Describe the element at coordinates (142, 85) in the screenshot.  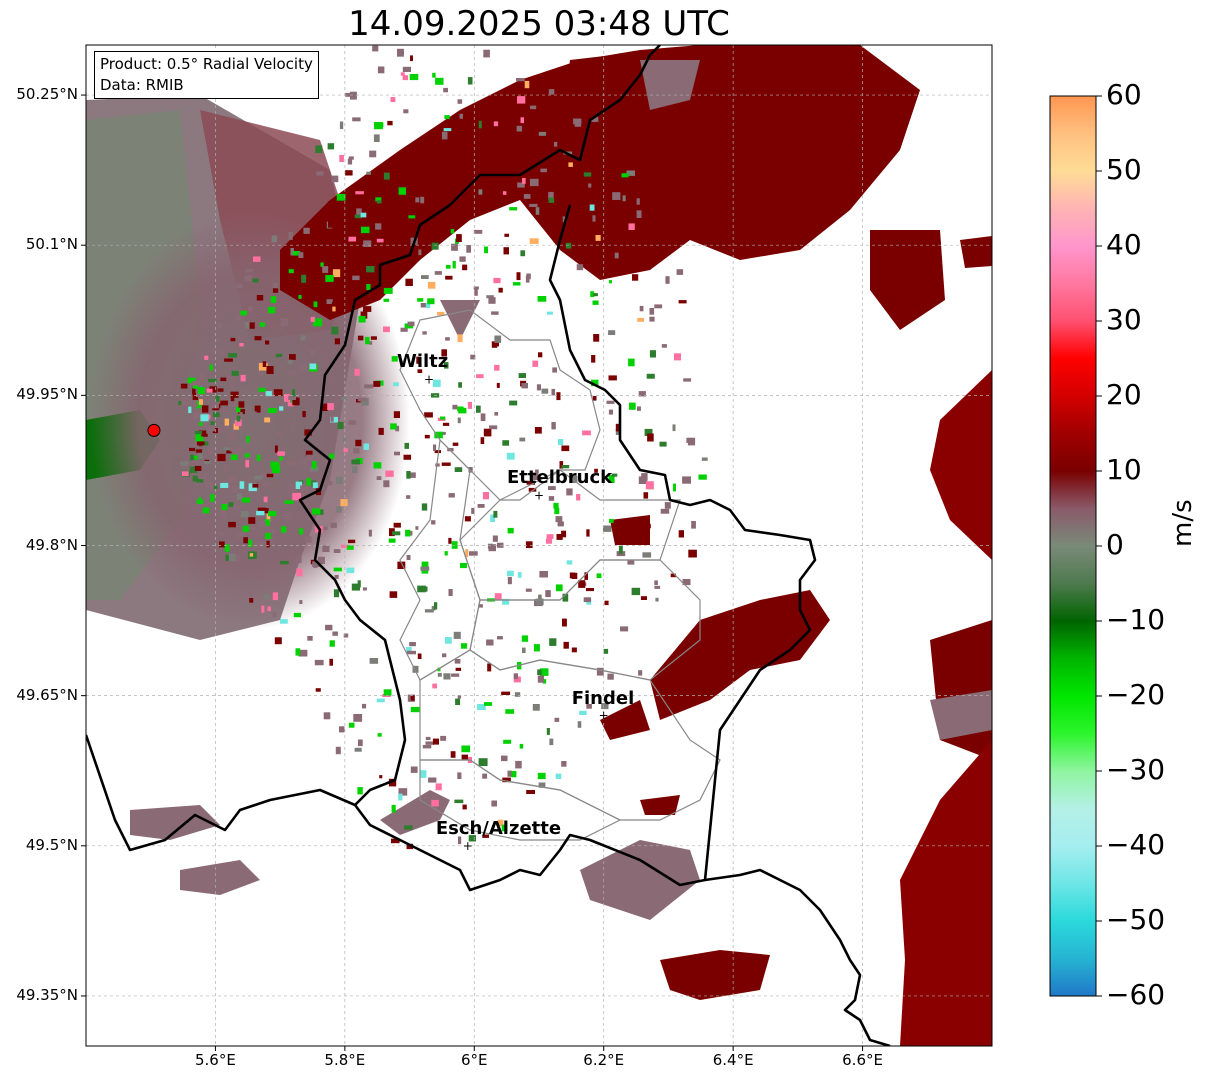
I see `data-source-label: Data: RMIB` at that location.